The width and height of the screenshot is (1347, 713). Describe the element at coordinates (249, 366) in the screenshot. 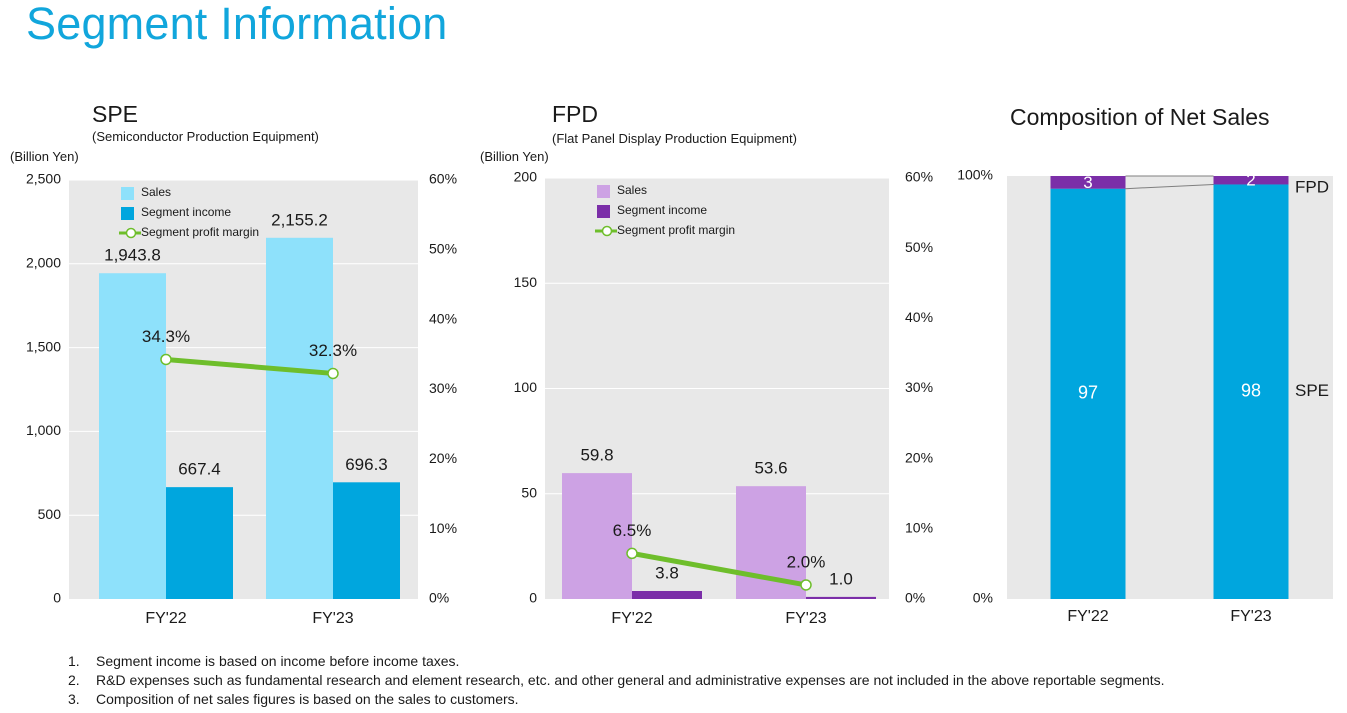

I see `spe-profit-margin-line` at that location.